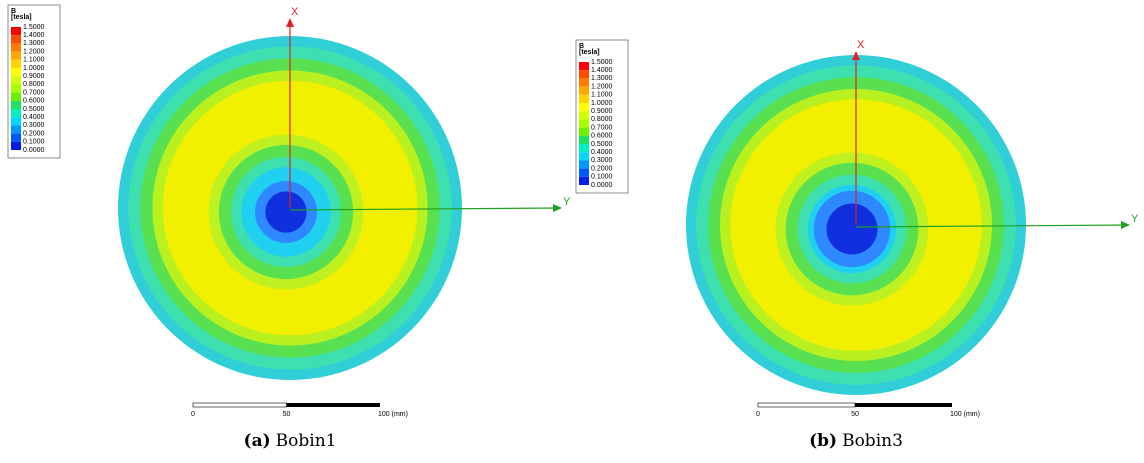 The width and height of the screenshot is (1144, 463). I want to click on caption-text: Bobin1, so click(306, 441).